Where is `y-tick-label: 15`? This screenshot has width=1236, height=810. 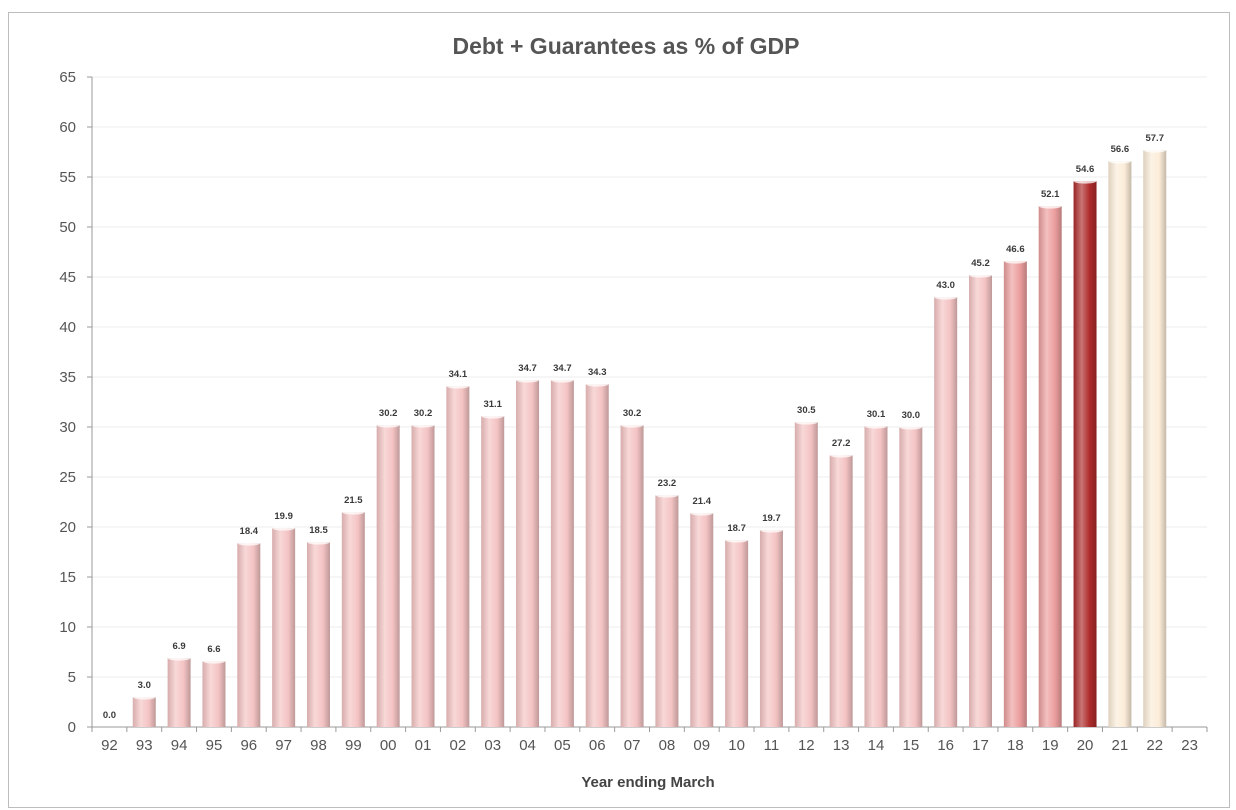 y-tick-label: 15 is located at coordinates (67, 577).